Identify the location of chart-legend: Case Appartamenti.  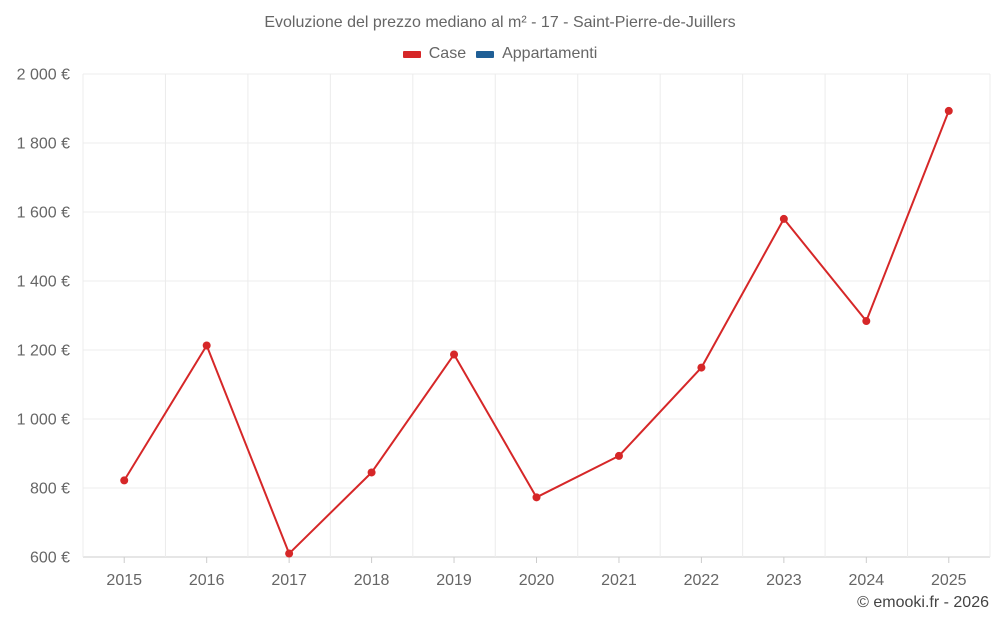
(500, 54).